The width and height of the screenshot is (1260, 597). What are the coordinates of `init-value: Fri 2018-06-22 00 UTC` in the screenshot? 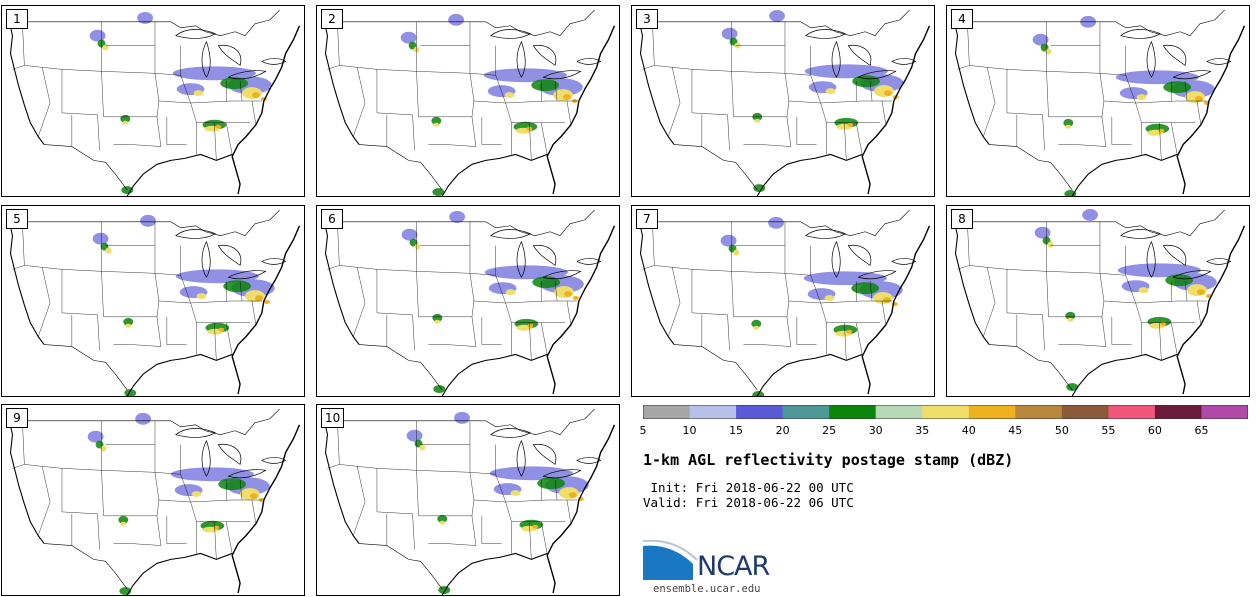 It's located at (774, 487).